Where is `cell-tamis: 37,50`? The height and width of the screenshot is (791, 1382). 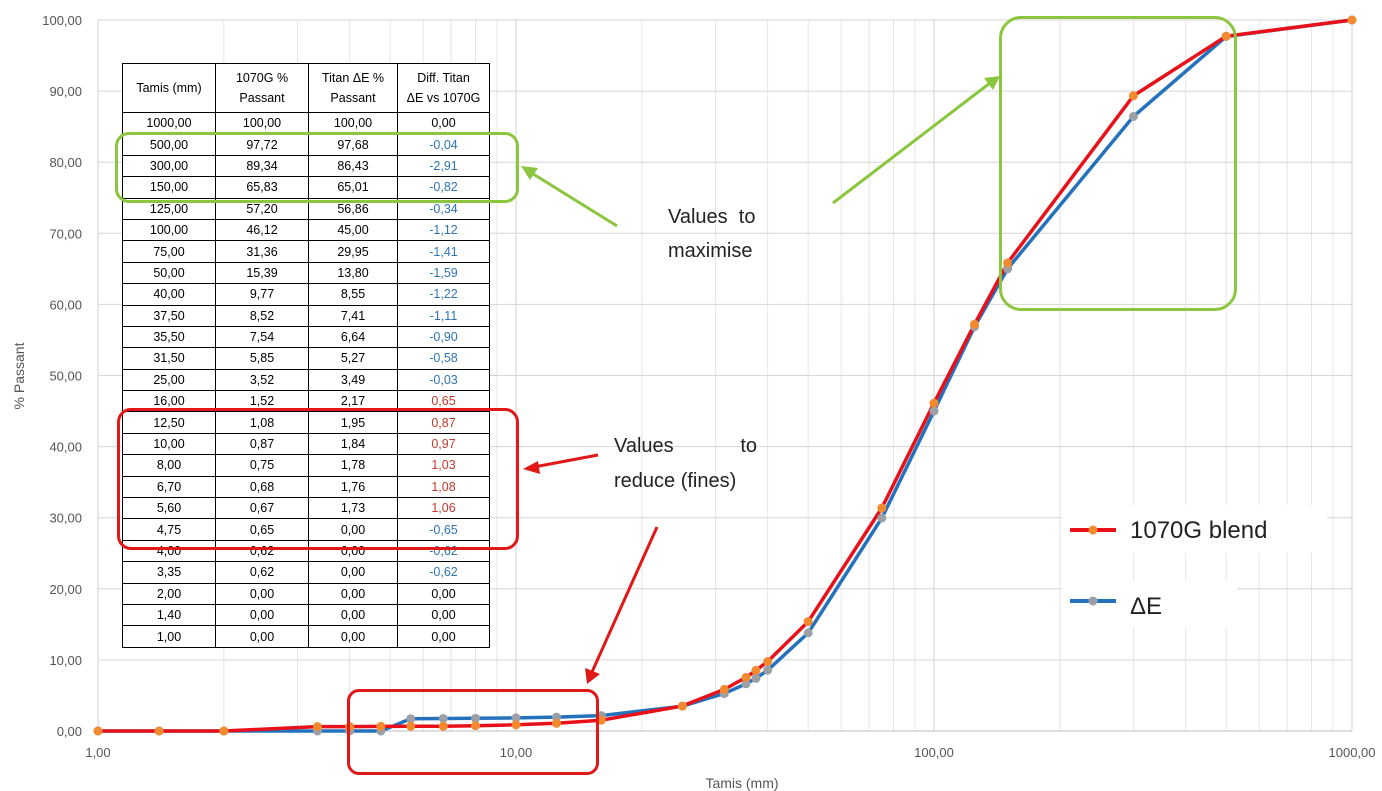 cell-tamis: 37,50 is located at coordinates (169, 315).